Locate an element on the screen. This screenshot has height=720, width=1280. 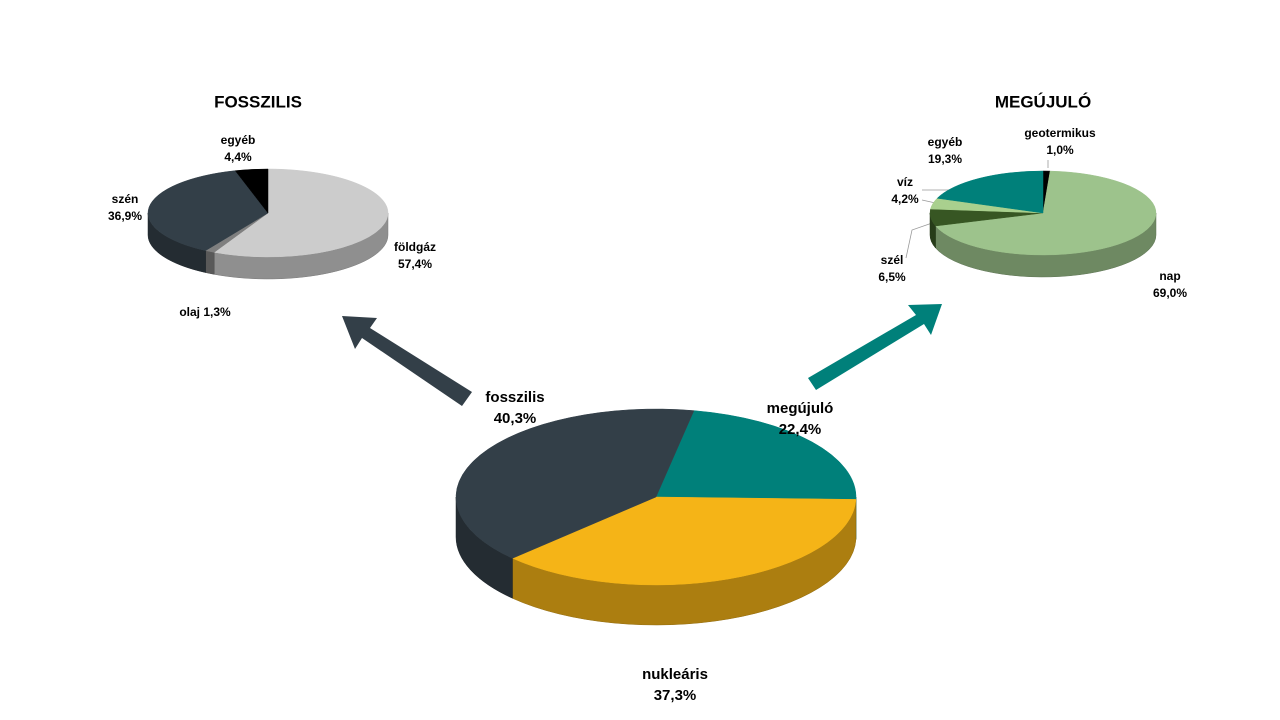
pie-sides is located at coordinates (268, 246).